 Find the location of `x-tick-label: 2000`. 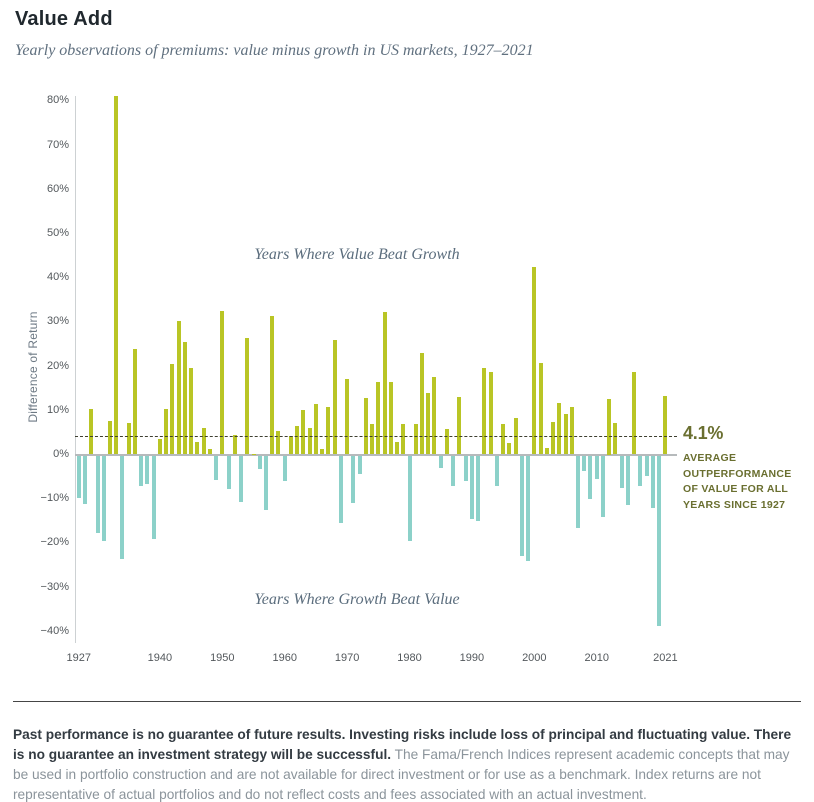

x-tick-label: 2000 is located at coordinates (534, 658).